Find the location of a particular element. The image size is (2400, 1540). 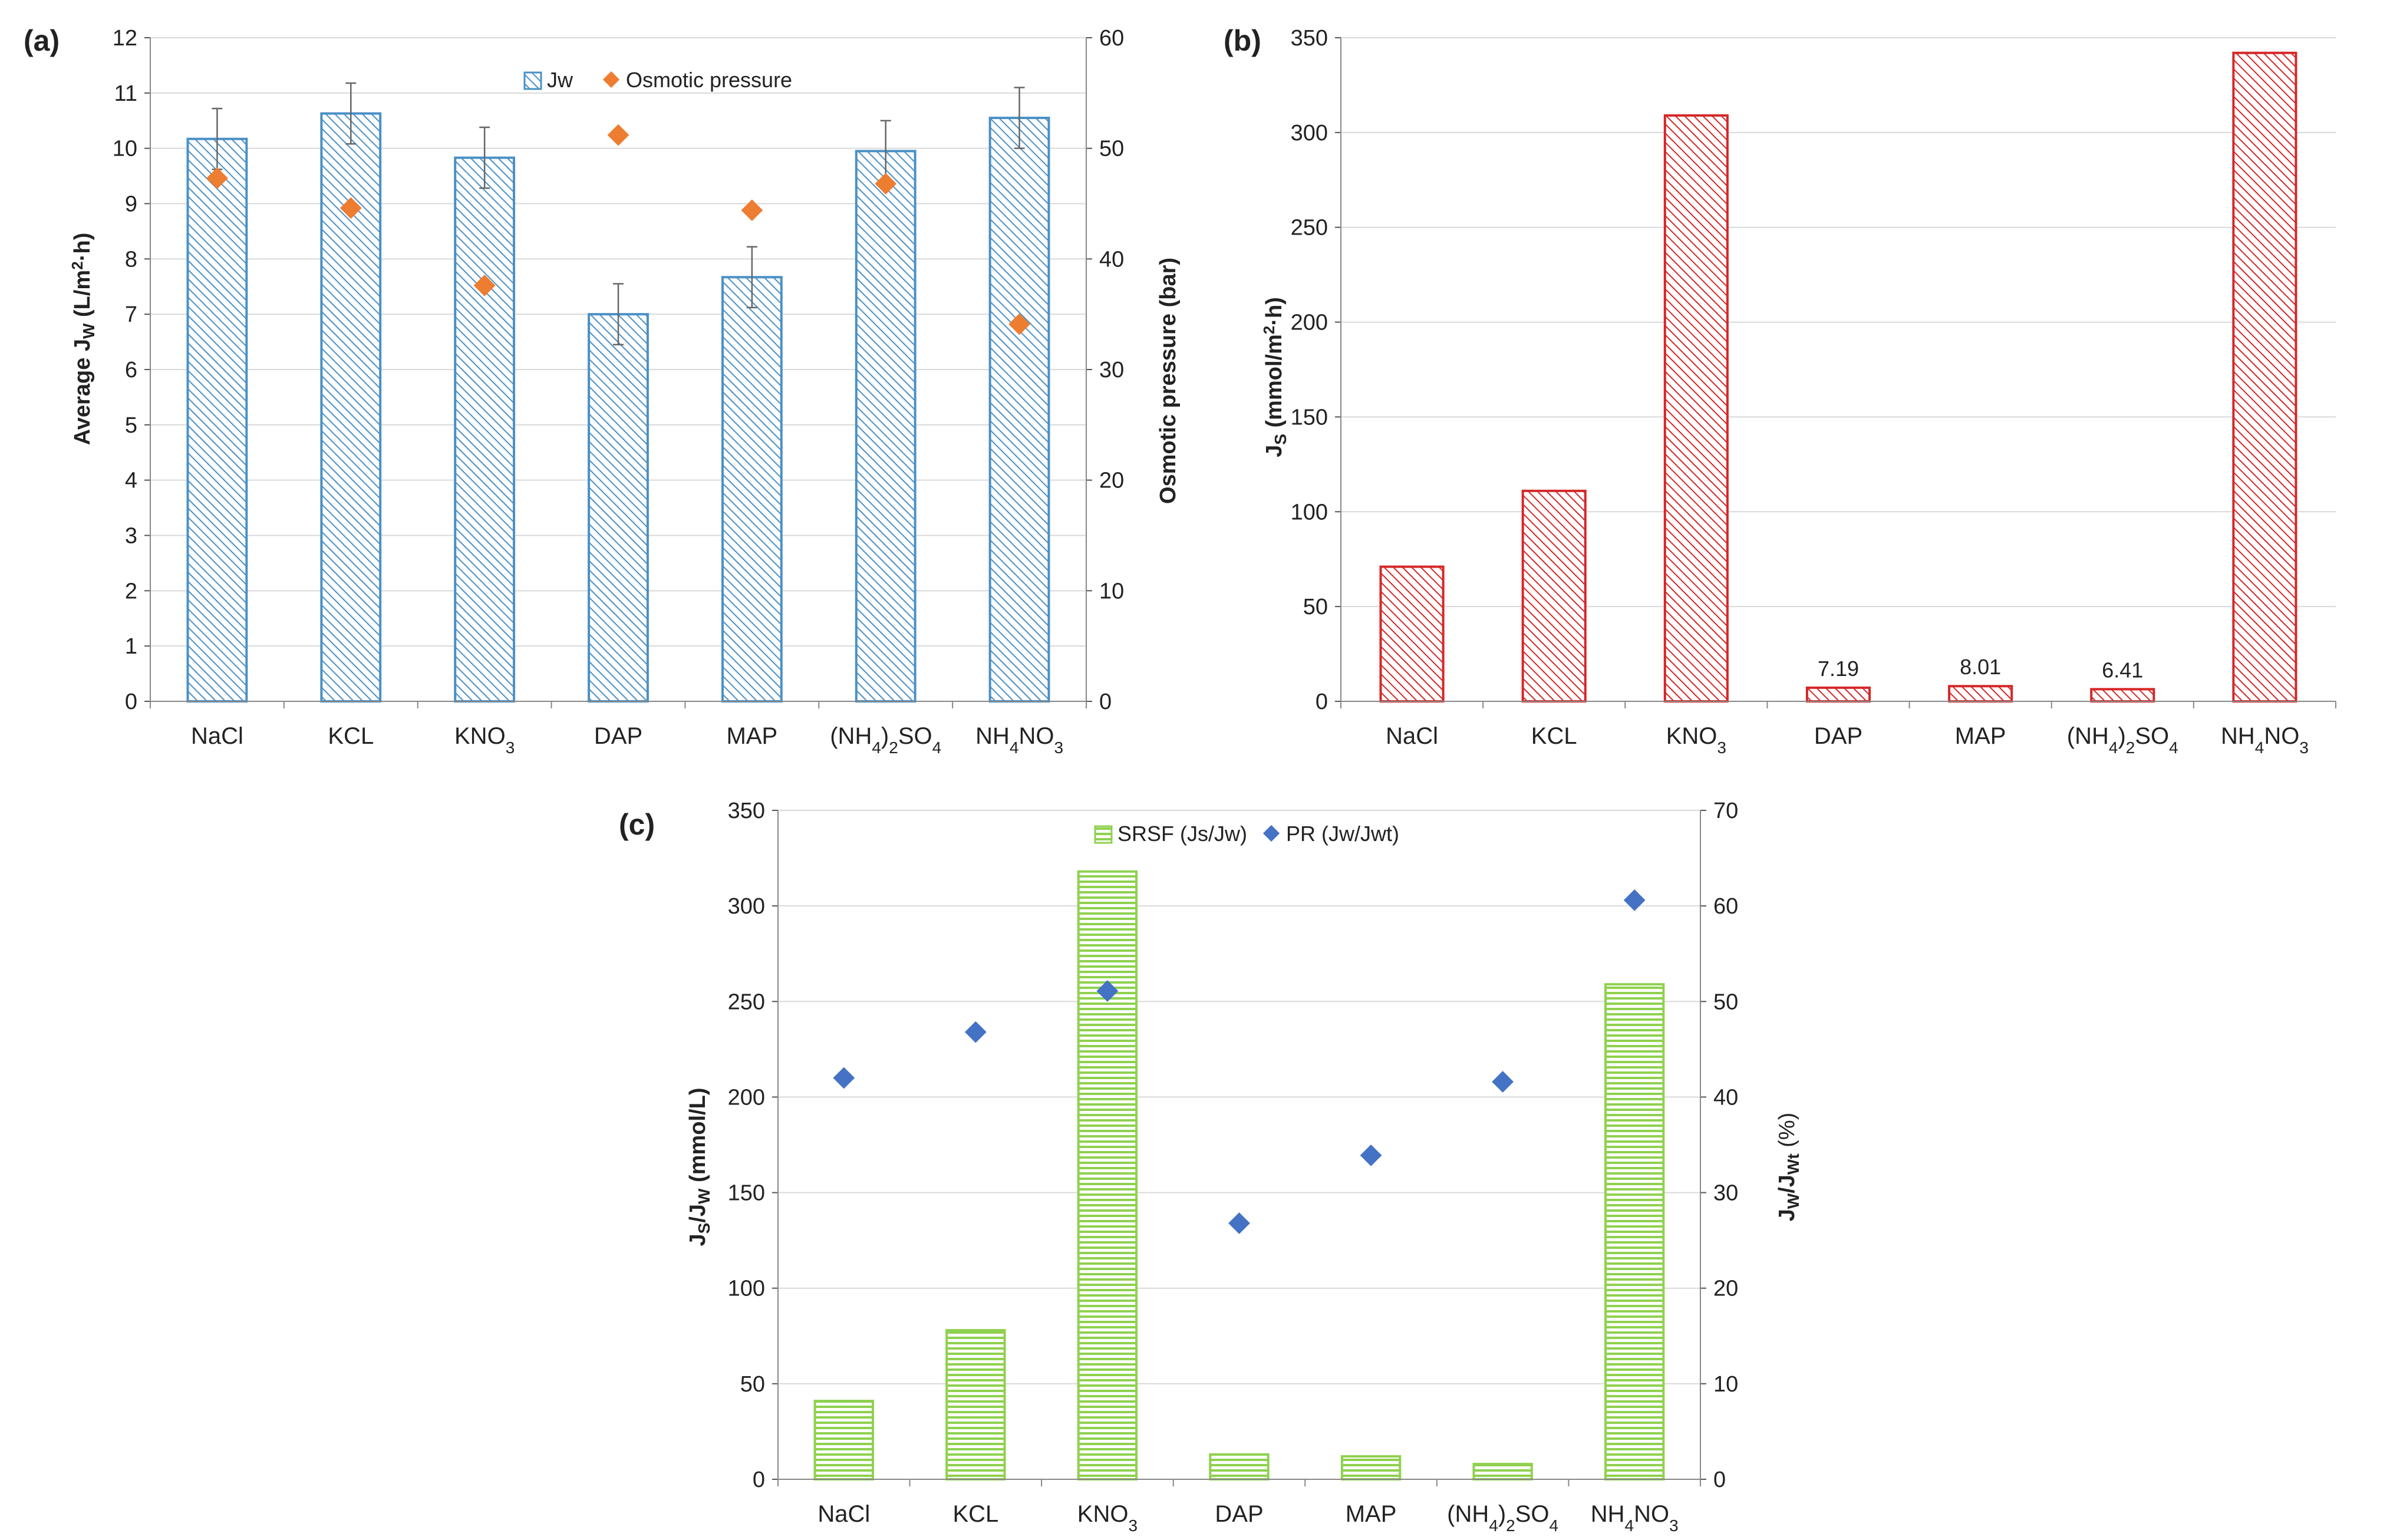

c-y-tick-label: 50 is located at coordinates (753, 1384).